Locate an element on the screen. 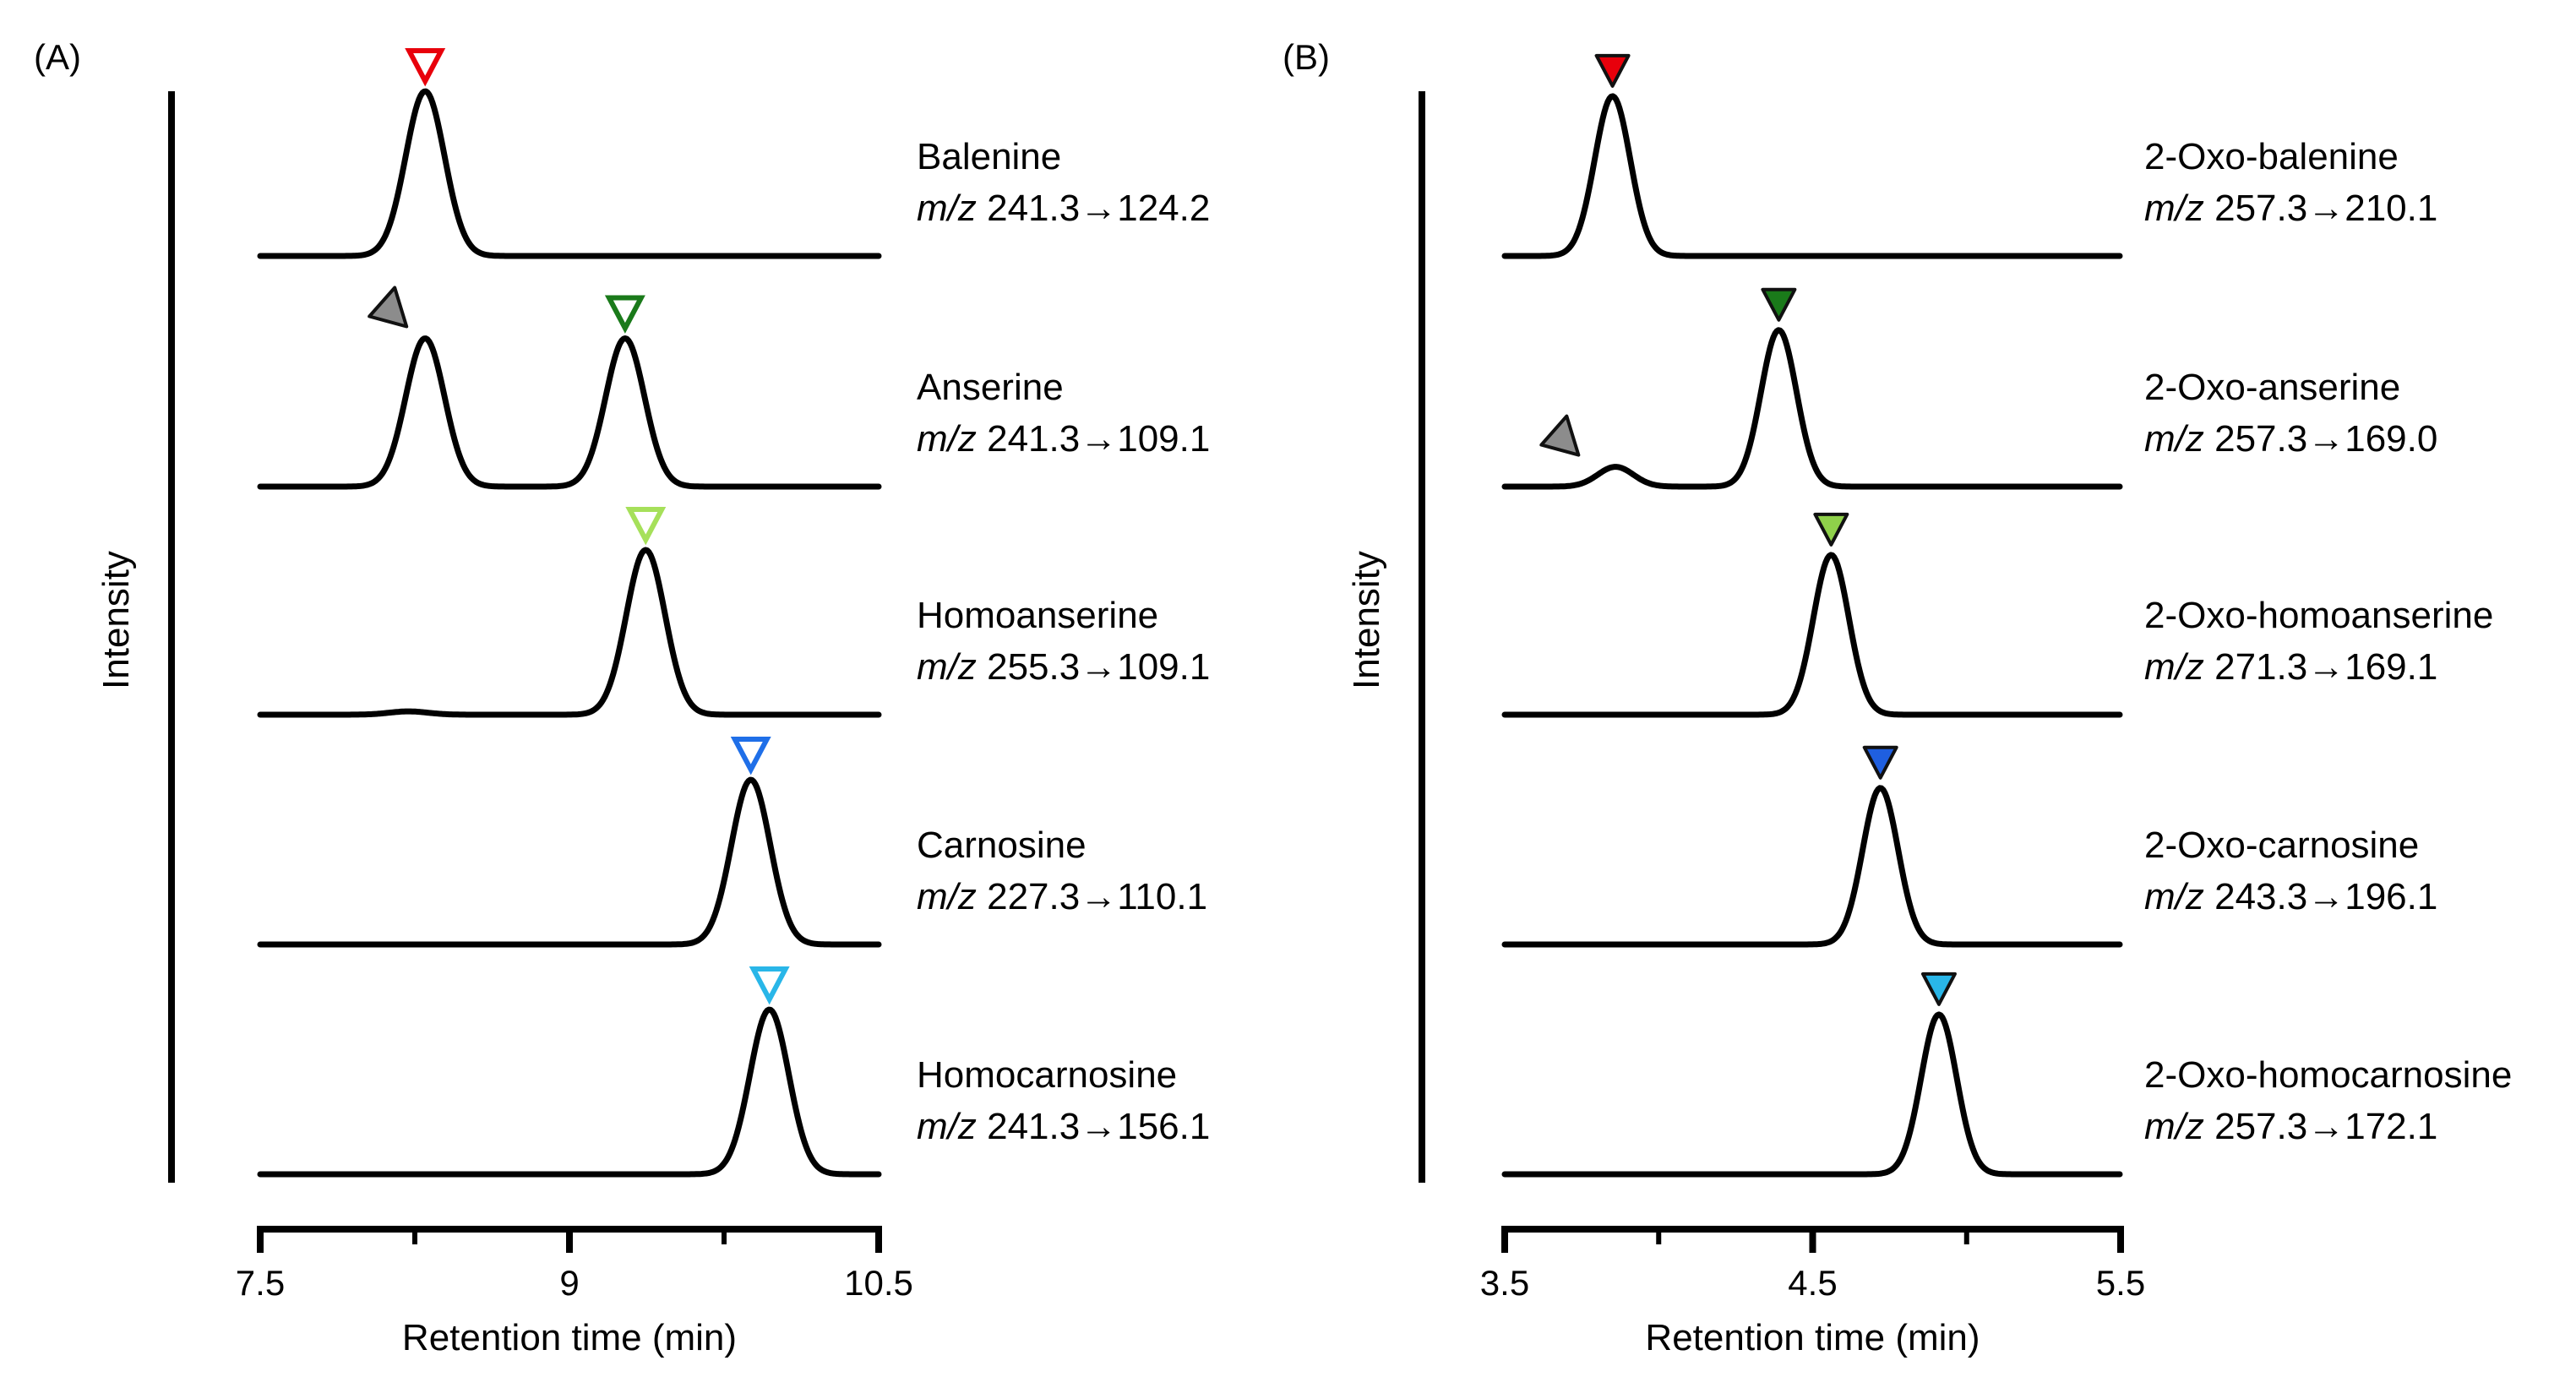  mrm-transition: m/z 241.3→109.1 is located at coordinates (1063, 439).